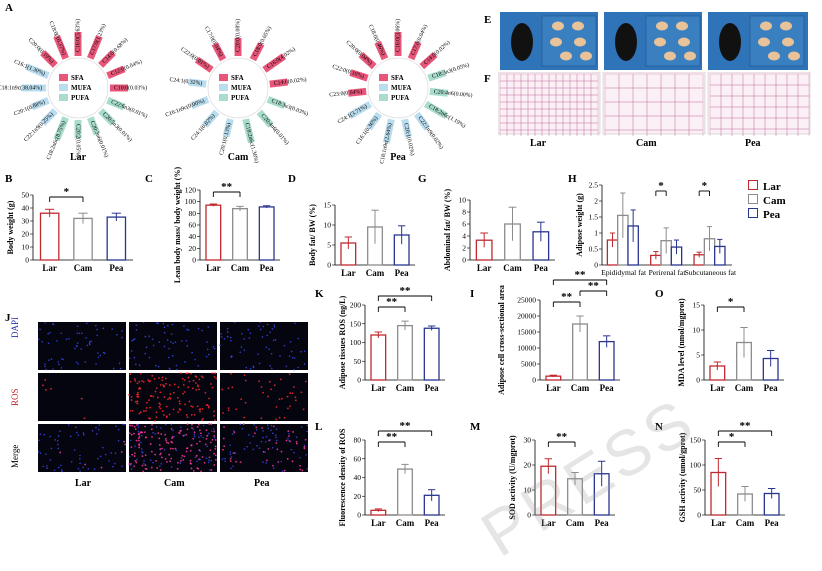 The width and height of the screenshot is (822, 571). Describe the element at coordinates (405, 388) in the screenshot. I see `x-tick-label: Cam` at that location.